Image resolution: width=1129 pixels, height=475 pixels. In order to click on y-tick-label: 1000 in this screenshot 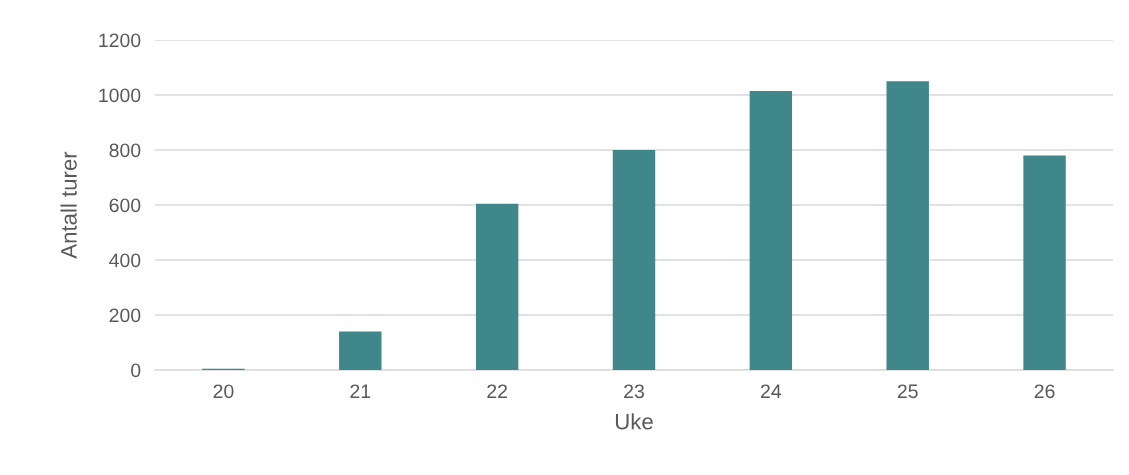, I will do `click(120, 95)`.